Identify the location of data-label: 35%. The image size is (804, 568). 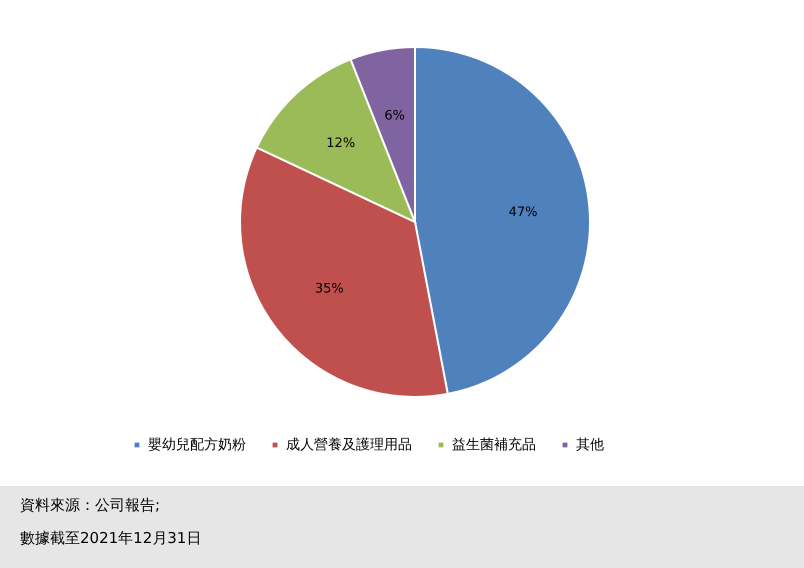
(329, 289).